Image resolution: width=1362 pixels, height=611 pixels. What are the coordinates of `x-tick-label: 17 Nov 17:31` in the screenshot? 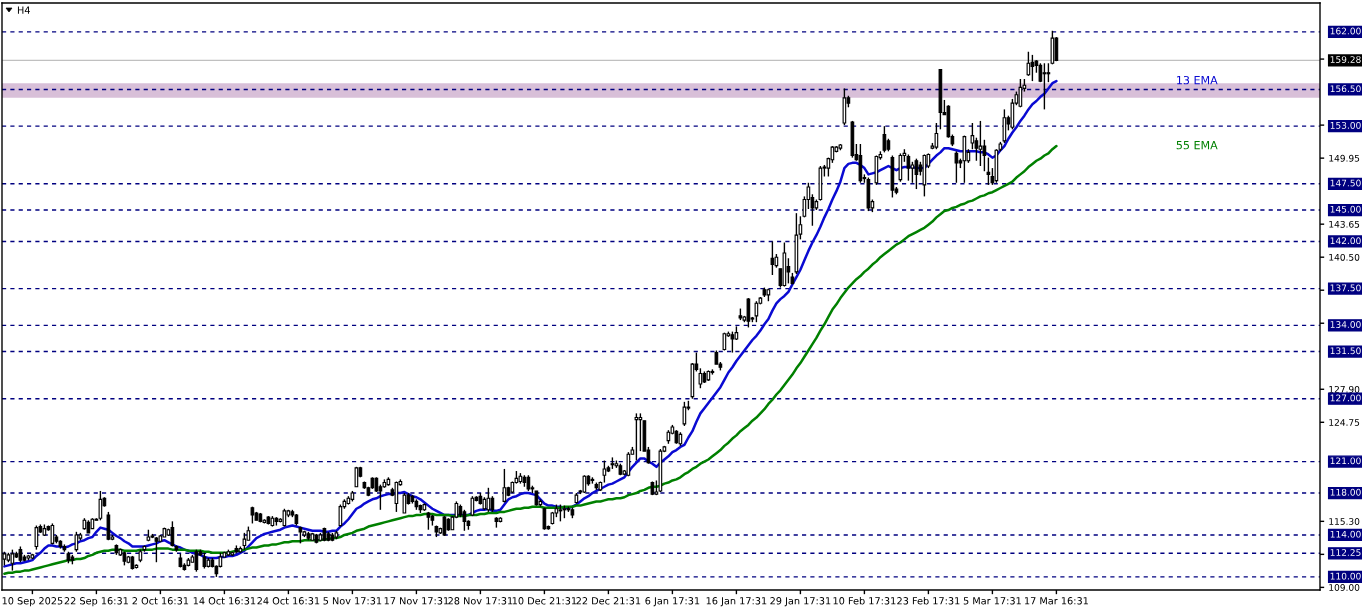 It's located at (416, 601).